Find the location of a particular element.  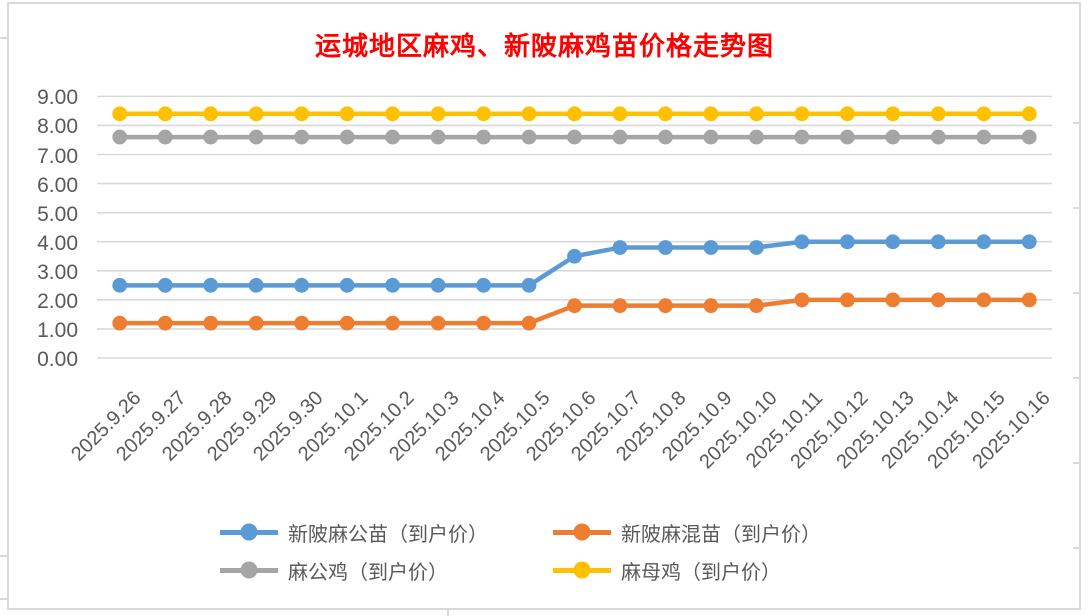

y-axis-tick-label: 6.00 is located at coordinates (57, 185).